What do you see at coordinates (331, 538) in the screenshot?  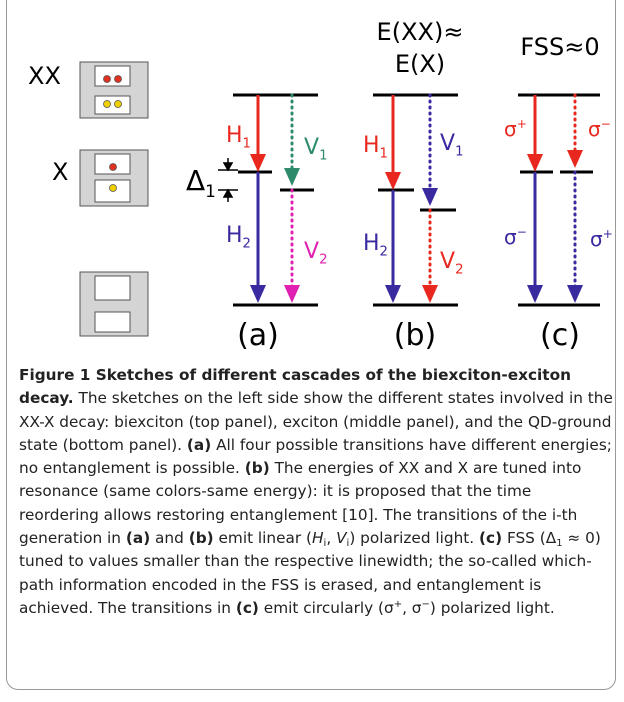 I see `caption-run: ,` at bounding box center [331, 538].